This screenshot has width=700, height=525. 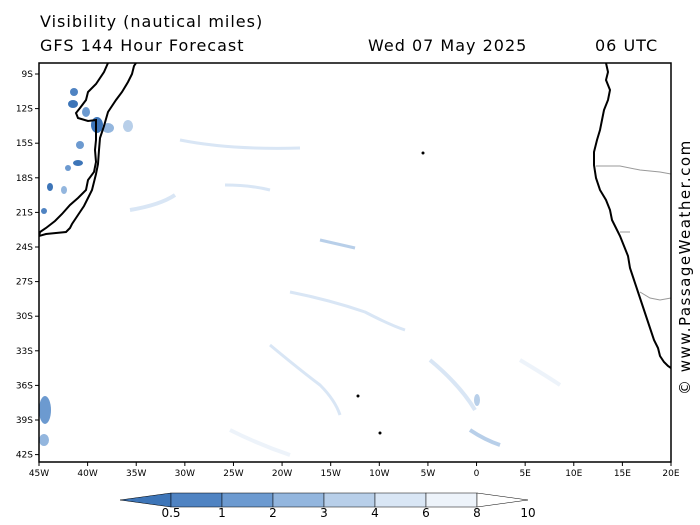 What do you see at coordinates (24, 283) in the screenshot?
I see `lat-tick-label: 27S` at bounding box center [24, 283].